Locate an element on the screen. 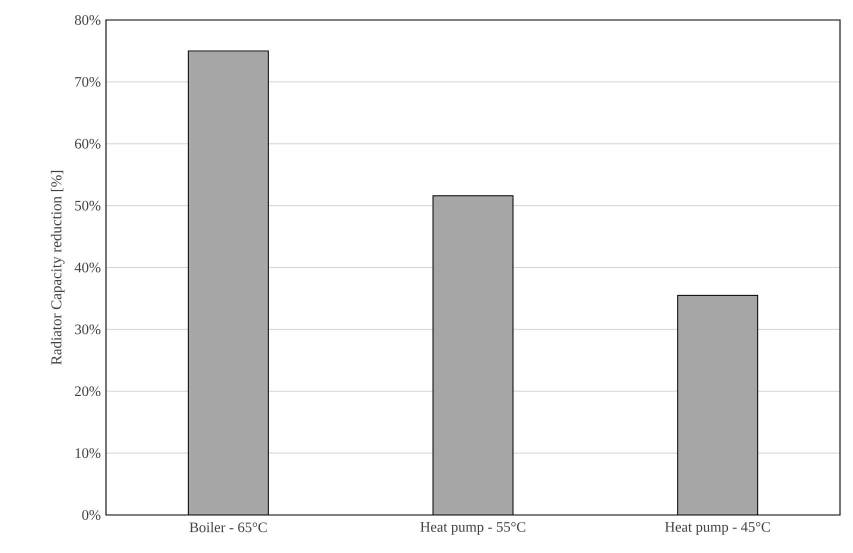 This screenshot has height=553, width=853. x-tick-label: Boiler - 65°C is located at coordinates (228, 527).